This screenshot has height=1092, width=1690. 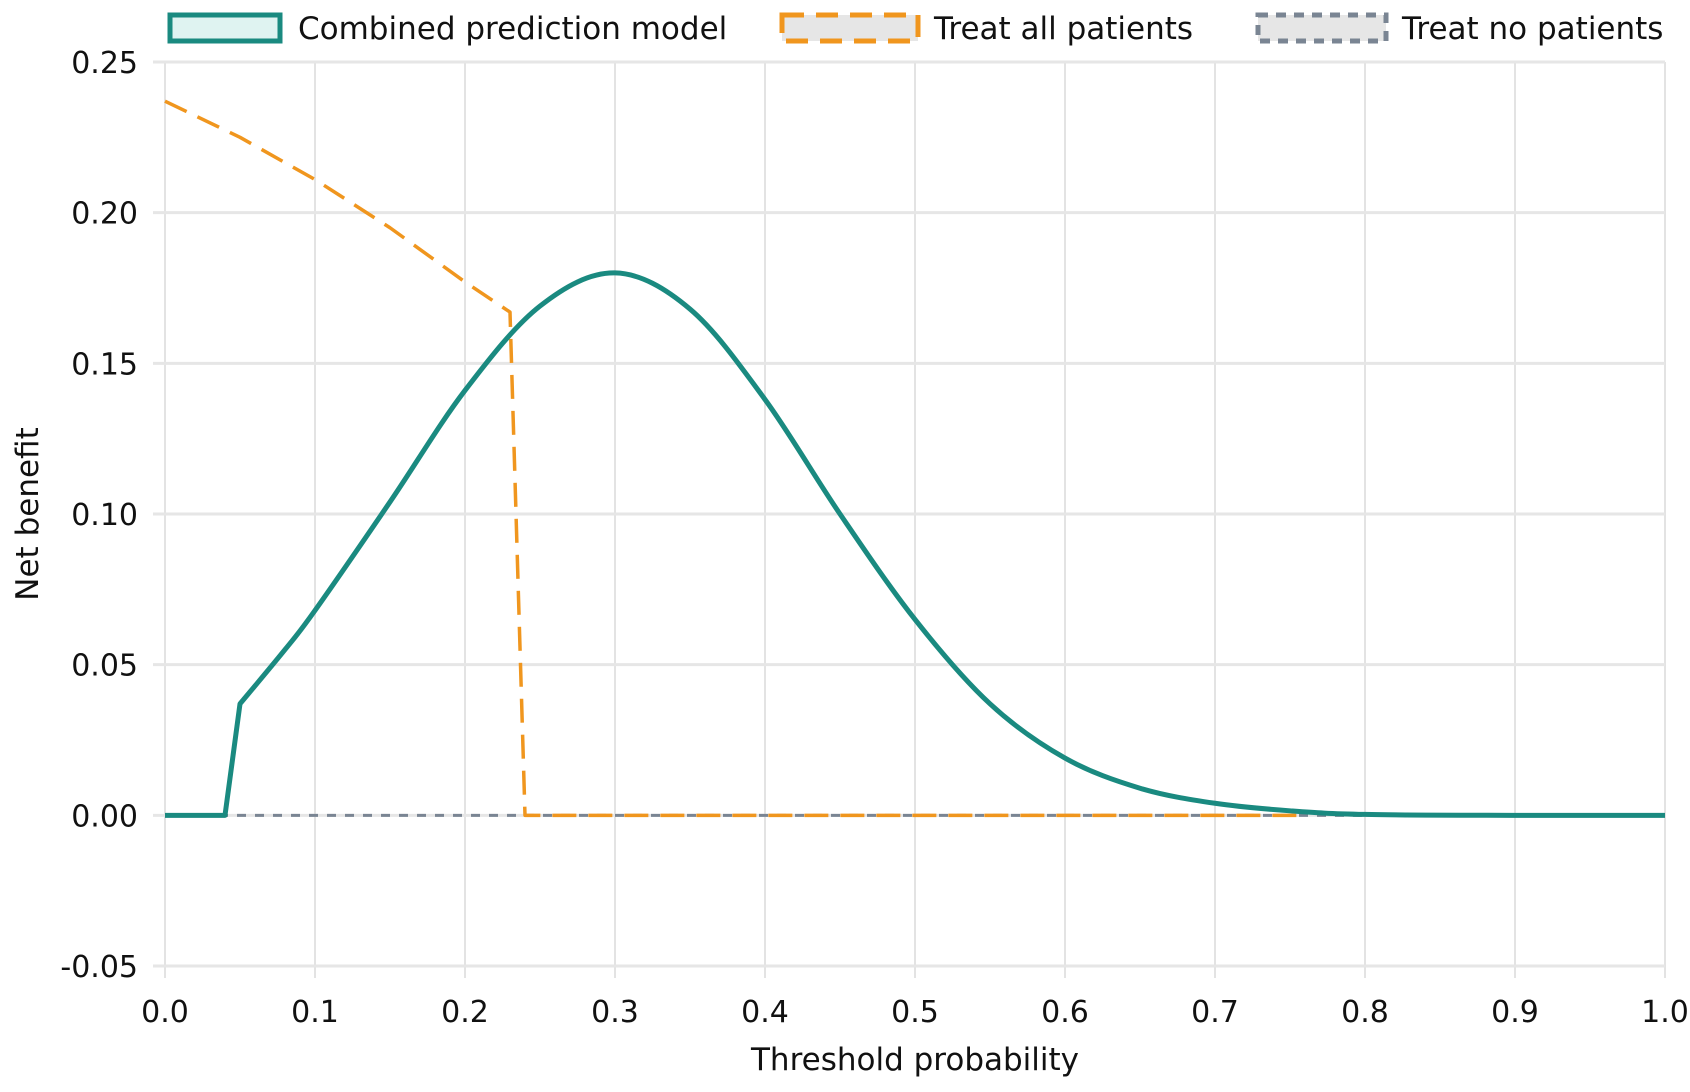 I want to click on x-axis-label: Threshold probability, so click(x=914, y=1060).